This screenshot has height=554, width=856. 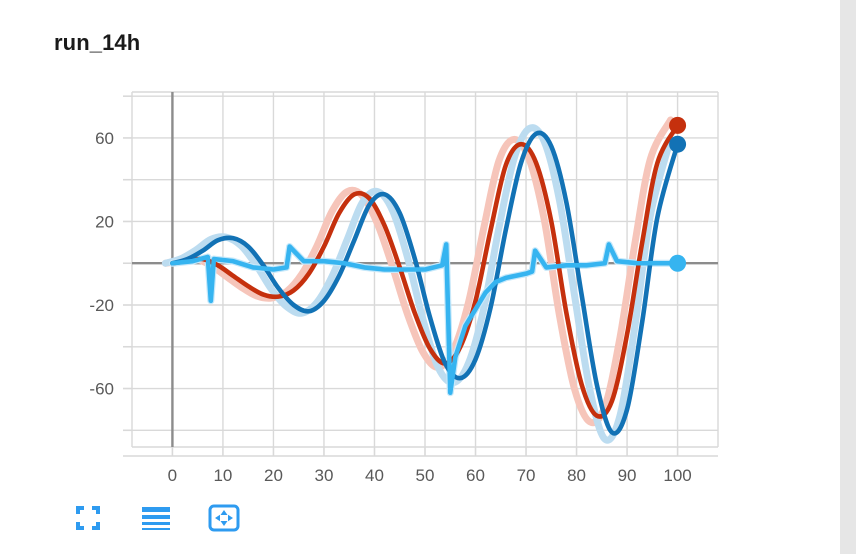 I want to click on y-tick-label: -60, so click(x=101, y=389).